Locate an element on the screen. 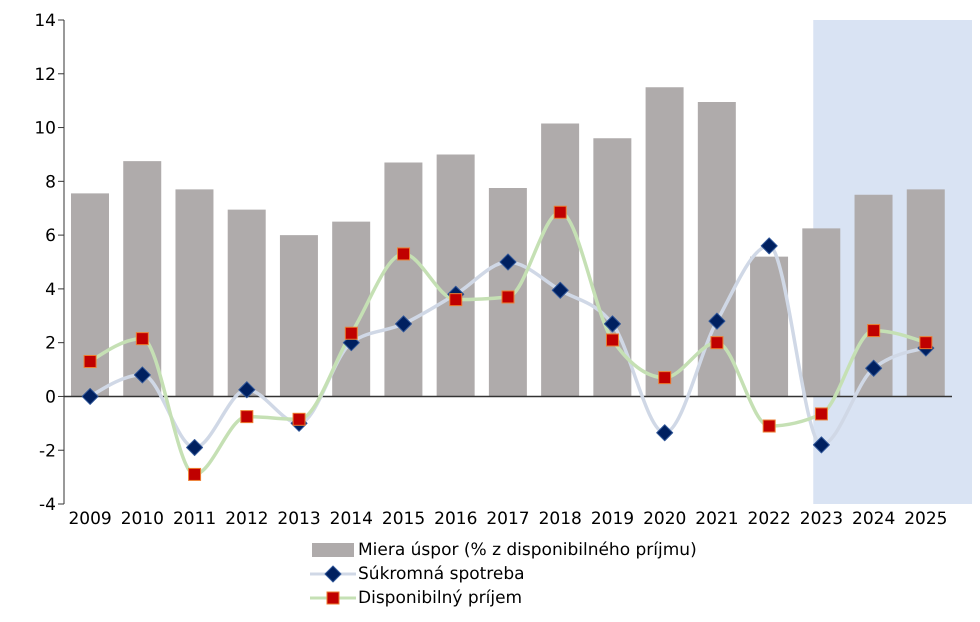 The image size is (980, 622). x-tick-label: 2019 is located at coordinates (612, 519).